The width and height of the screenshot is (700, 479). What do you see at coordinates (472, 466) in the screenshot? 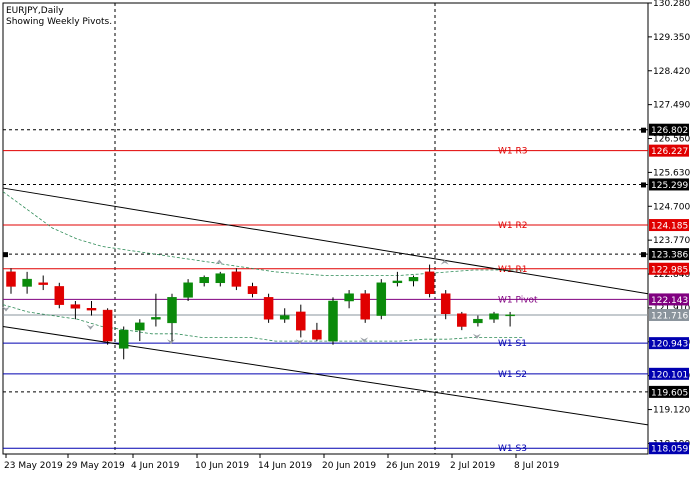
I see `x-tick-label: 2 Jul 2019` at bounding box center [472, 466].